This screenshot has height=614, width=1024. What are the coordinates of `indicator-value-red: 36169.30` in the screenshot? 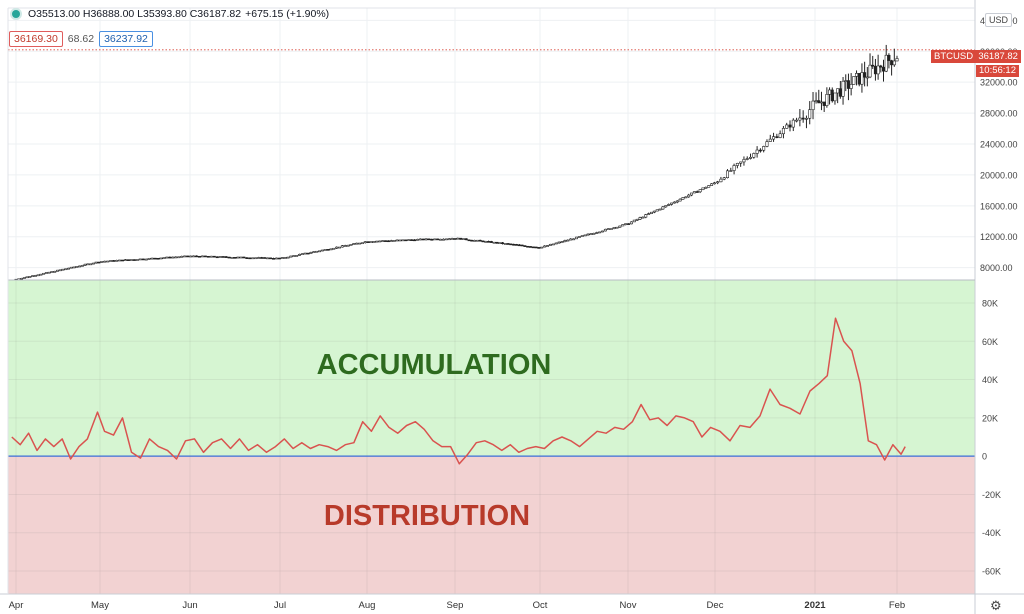 It's located at (36, 39).